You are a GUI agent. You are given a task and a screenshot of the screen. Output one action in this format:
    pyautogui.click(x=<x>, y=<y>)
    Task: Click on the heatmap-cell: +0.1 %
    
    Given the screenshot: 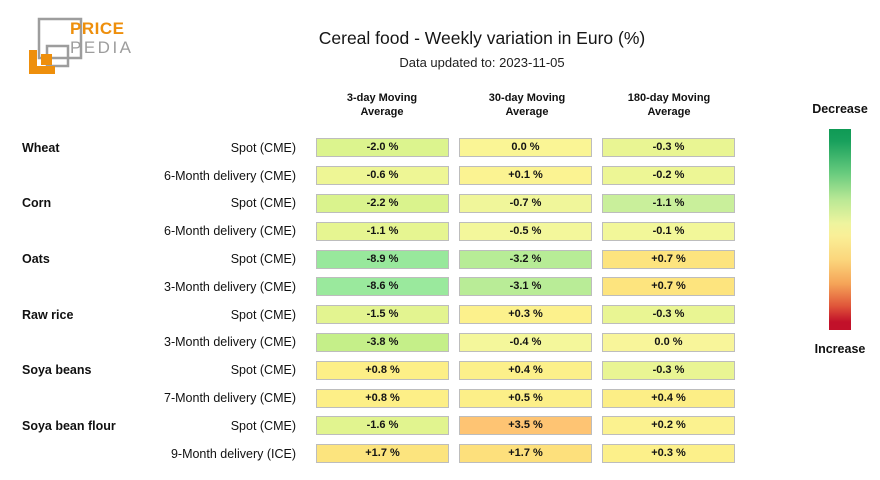 What is the action you would take?
    pyautogui.click(x=525, y=176)
    